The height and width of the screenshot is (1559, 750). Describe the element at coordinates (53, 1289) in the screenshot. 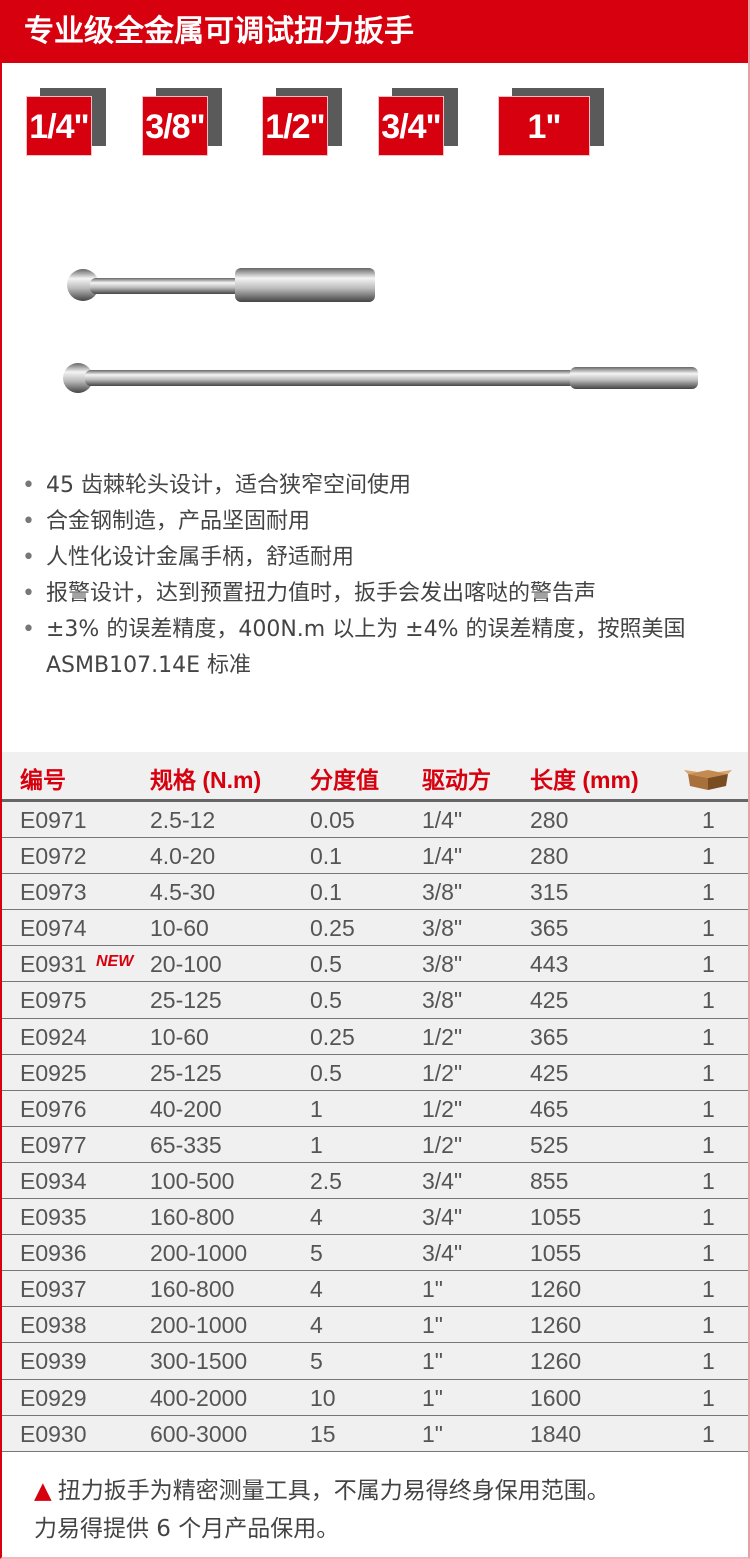

I see `cell-part-number: E0937` at that location.